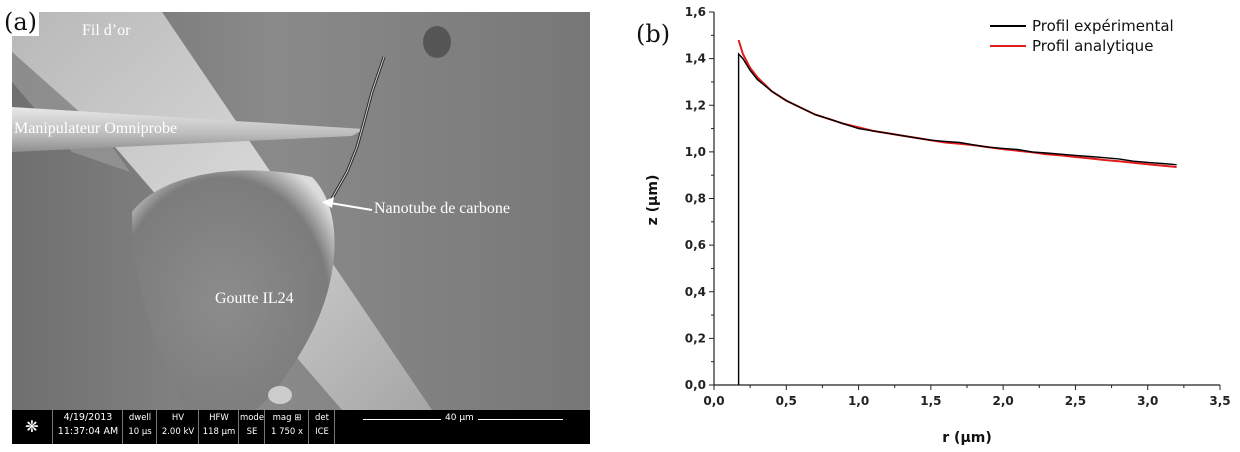  Describe the element at coordinates (96, 128) in the screenshot. I see `label-manipulator: Manipulateur Omniprobe` at that location.